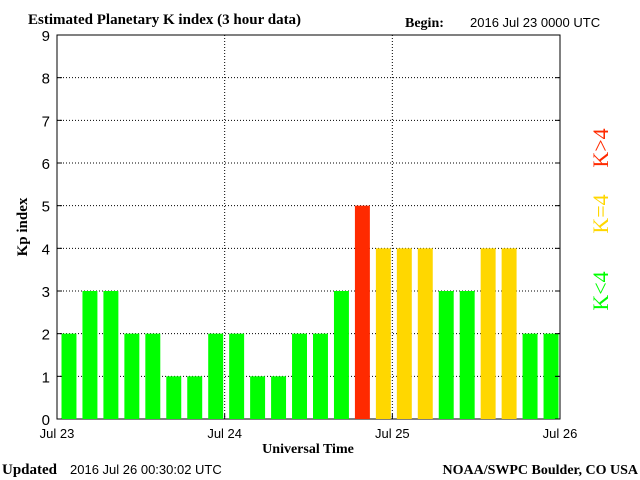 Image resolution: width=640 pixels, height=480 pixels. Describe the element at coordinates (392, 433) in the screenshot. I see `x-tick-label-2: Jul 25` at that location.